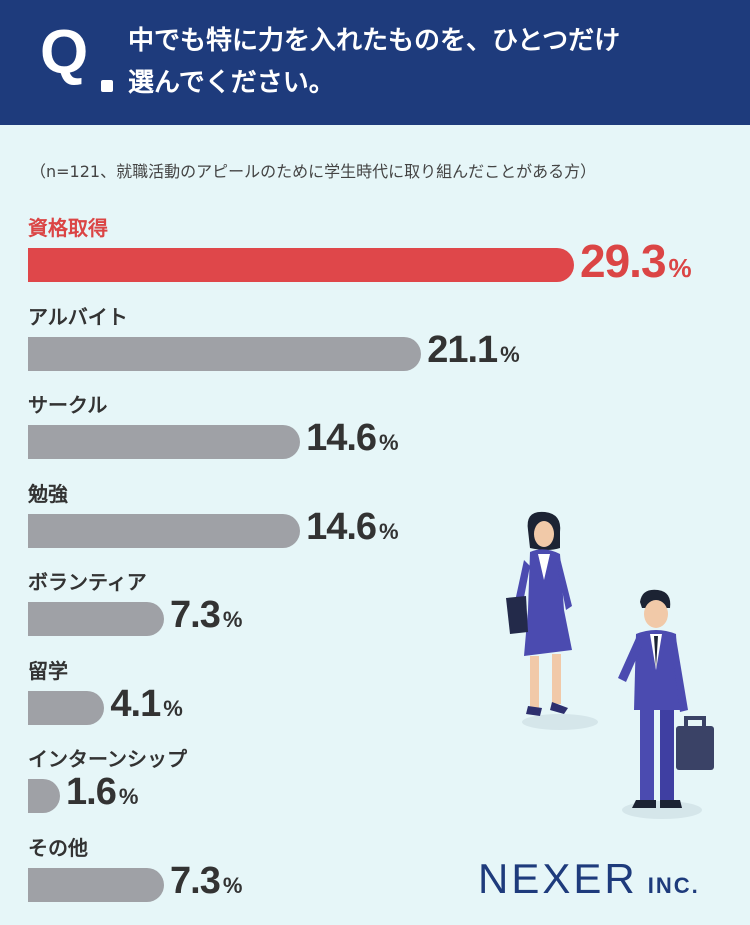 The image size is (750, 925). What do you see at coordinates (623, 261) in the screenshot?
I see `value-number: 29.3` at bounding box center [623, 261].